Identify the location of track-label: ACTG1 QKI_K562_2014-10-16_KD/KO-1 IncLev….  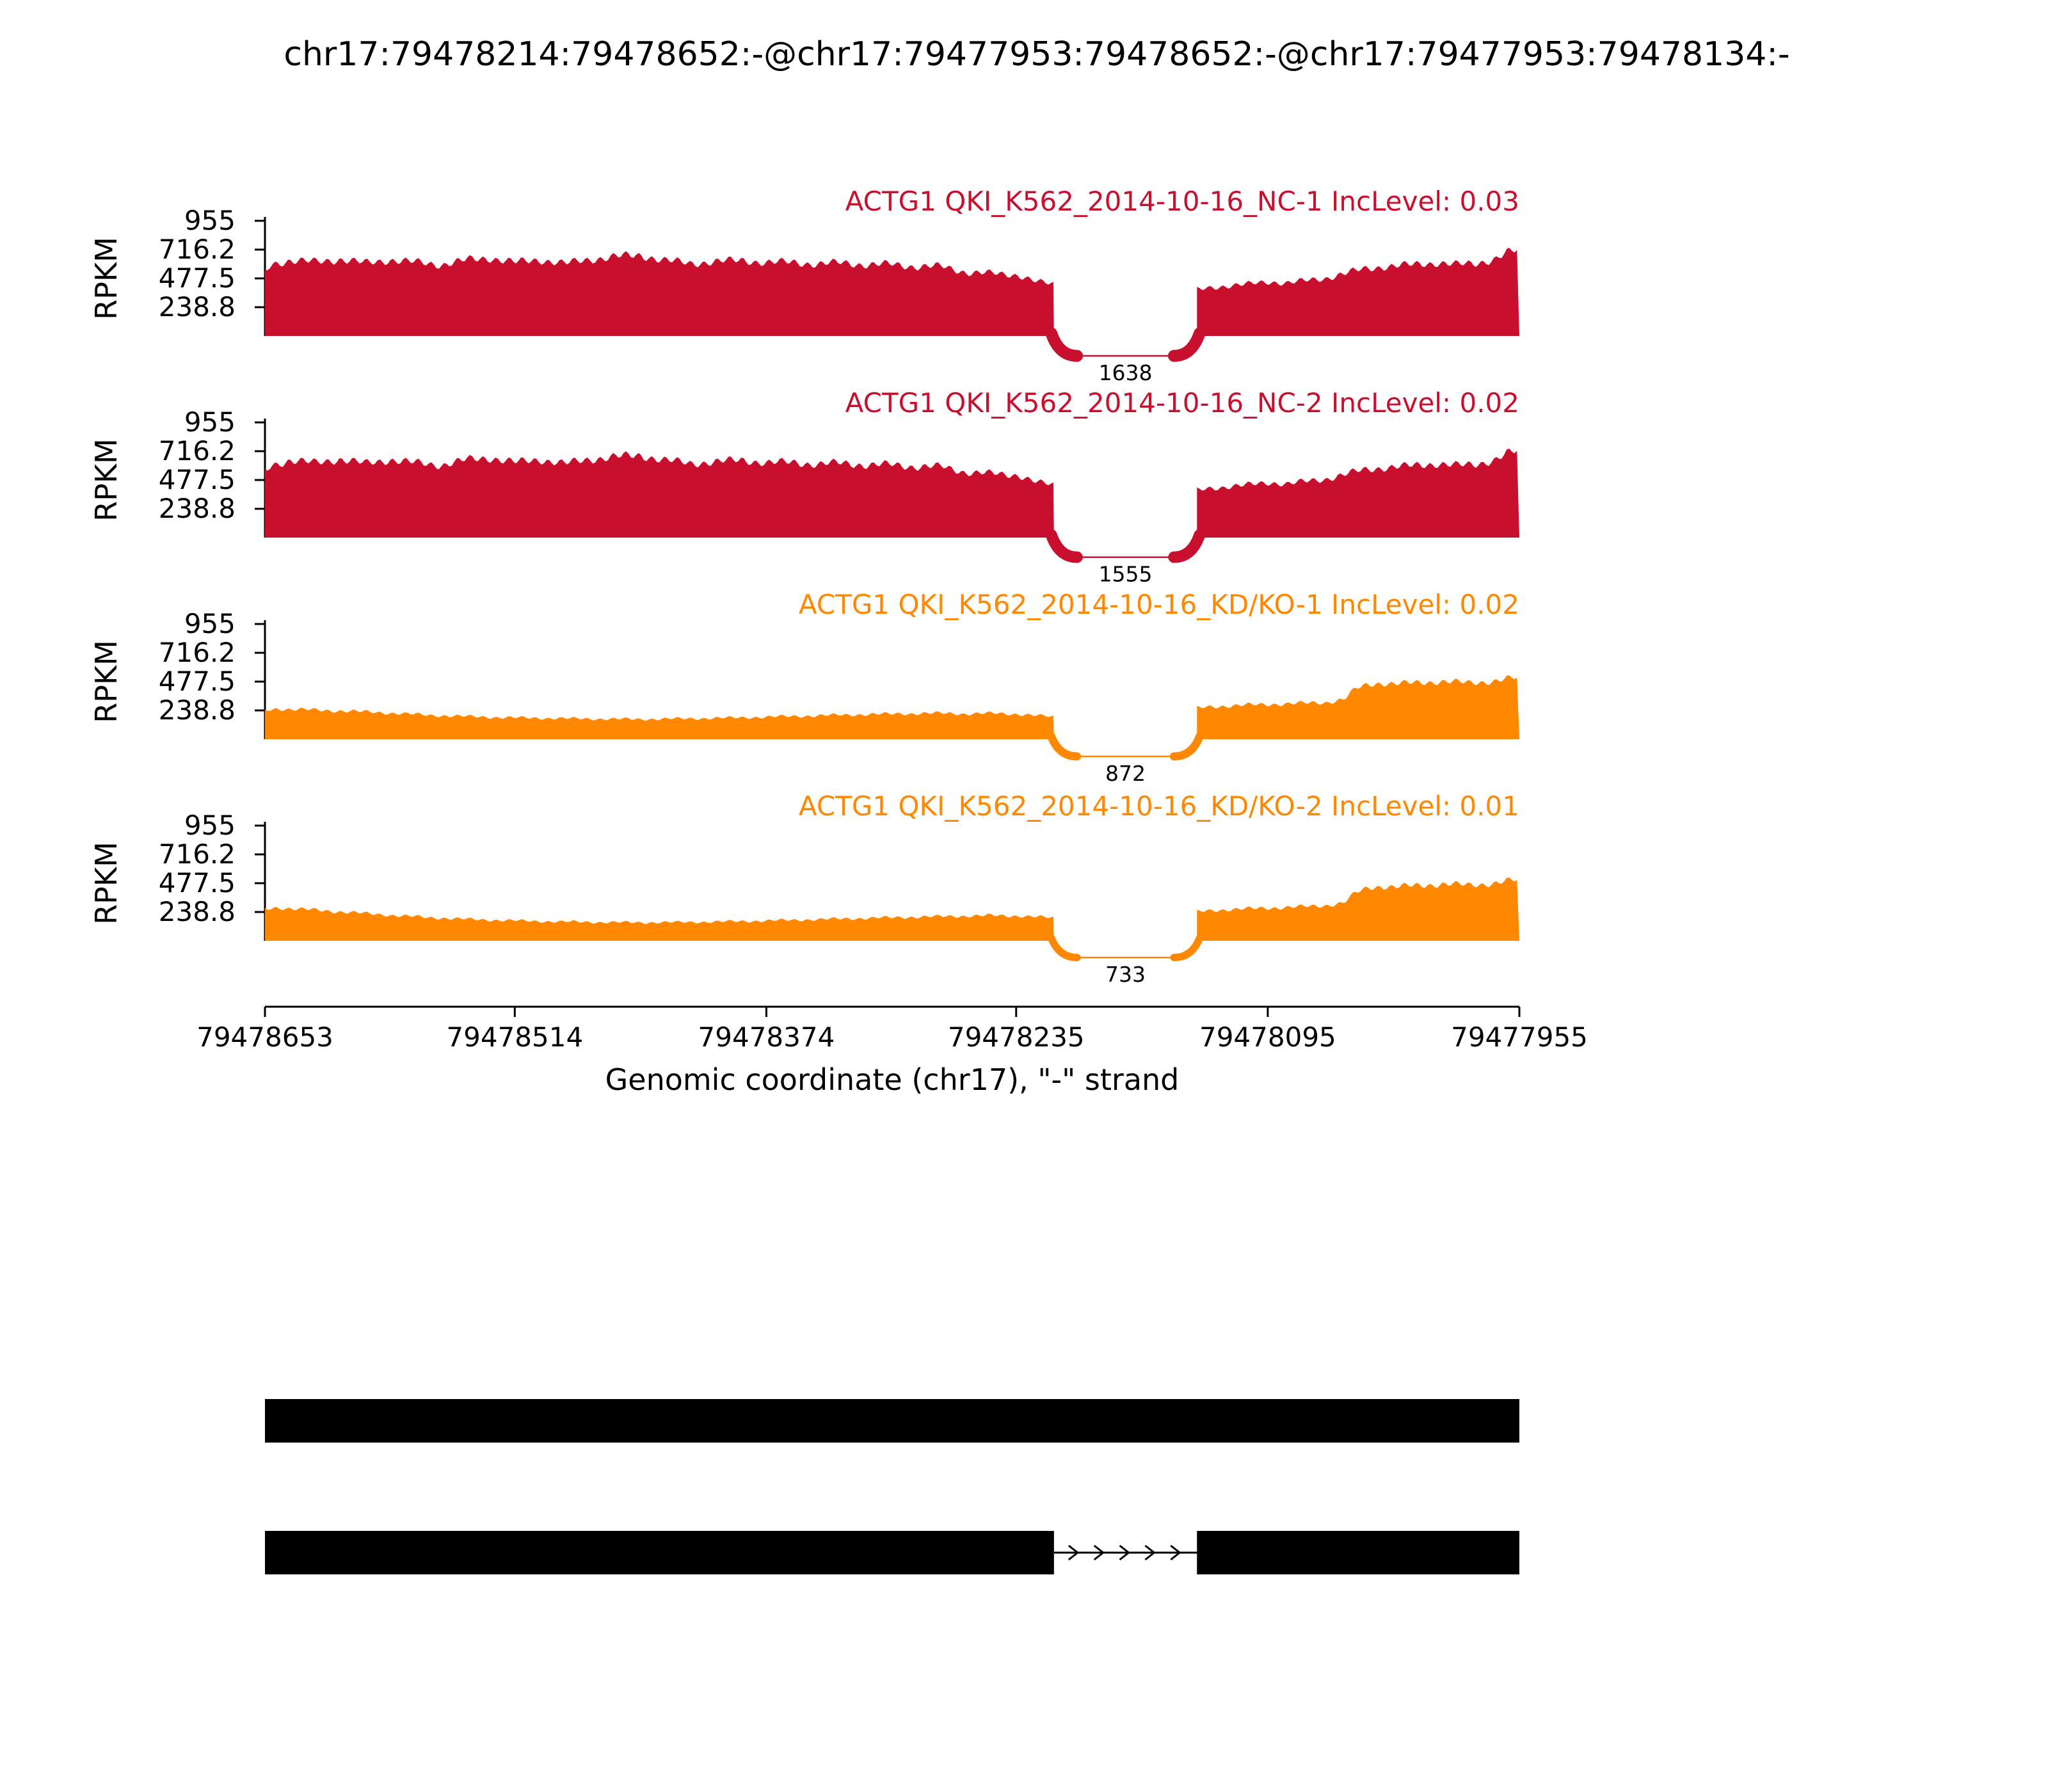
(1159, 604).